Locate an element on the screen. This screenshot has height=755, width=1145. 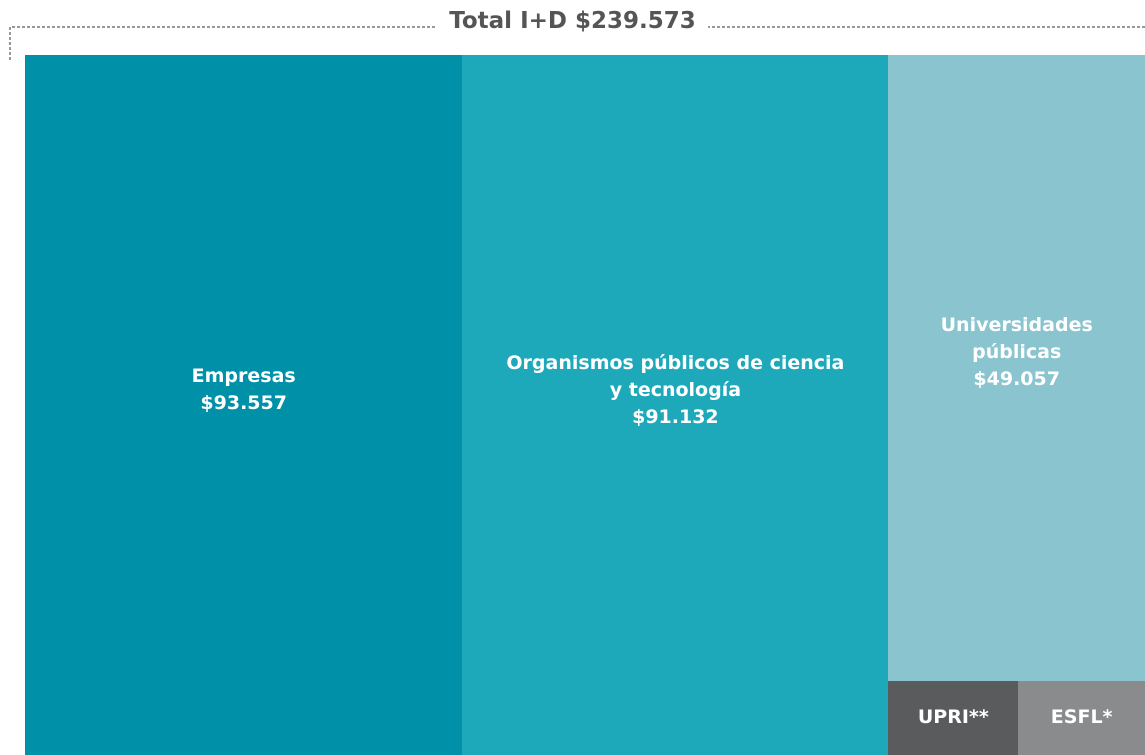
cell-label: Empresas $93.557 is located at coordinates (244, 390).